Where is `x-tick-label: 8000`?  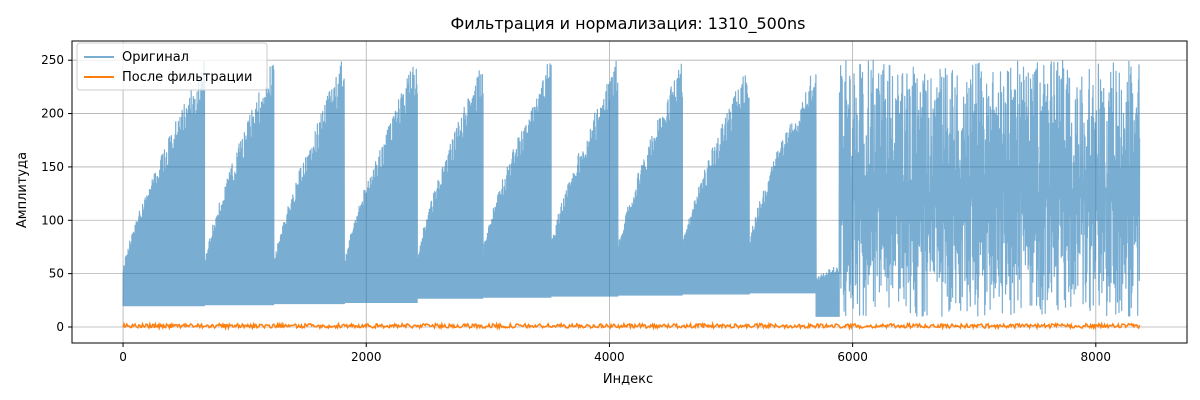
x-tick-label: 8000 is located at coordinates (1096, 357).